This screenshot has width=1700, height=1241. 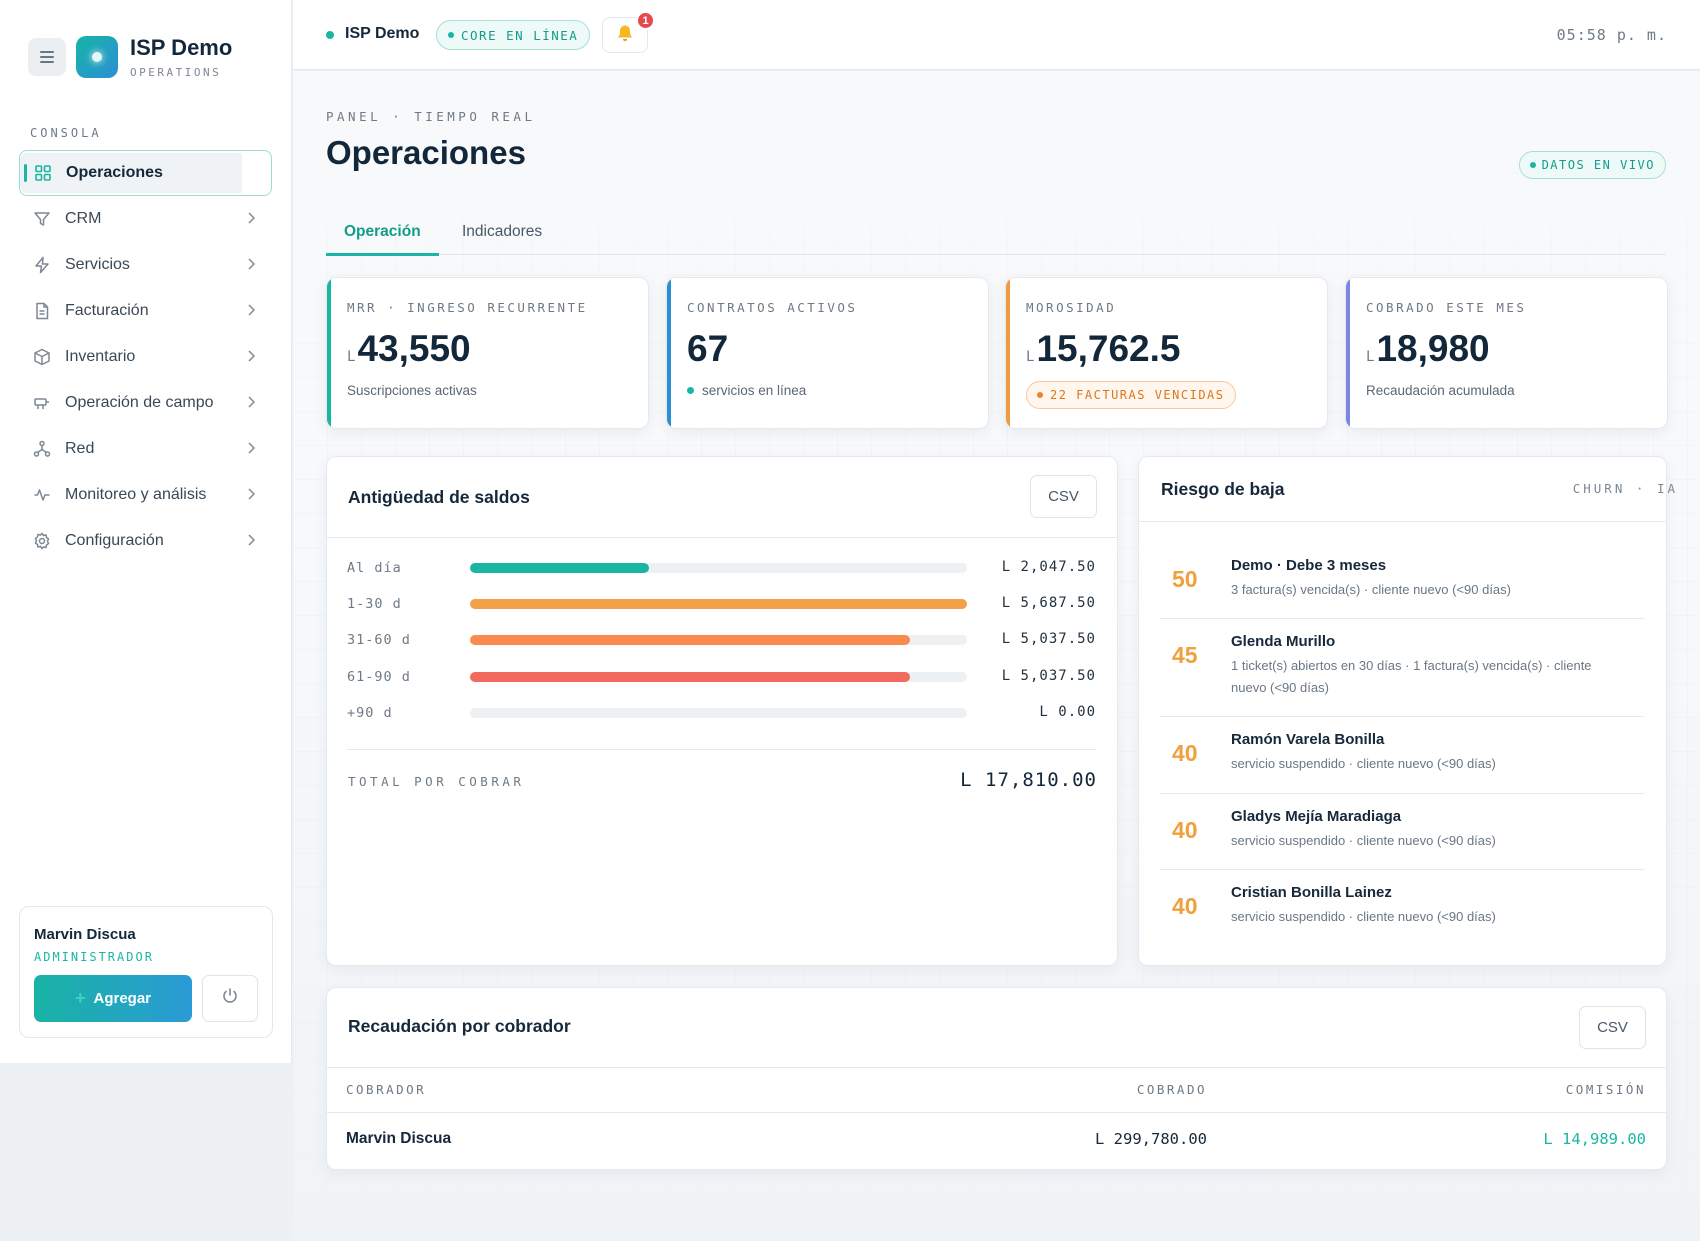 What do you see at coordinates (625, 35) in the screenshot?
I see `bell-icon` at bounding box center [625, 35].